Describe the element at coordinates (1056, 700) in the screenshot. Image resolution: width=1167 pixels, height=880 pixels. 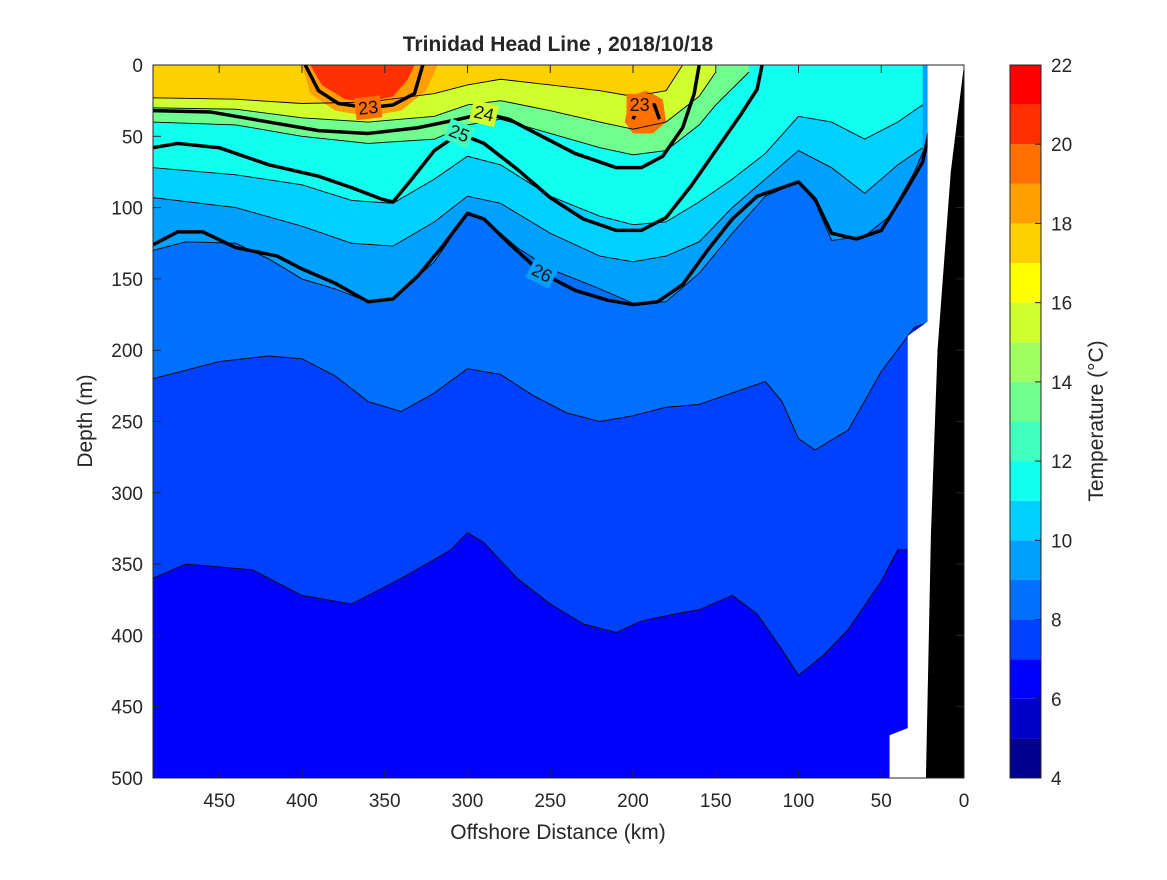
I see `colorbar-tick-label: 6` at that location.